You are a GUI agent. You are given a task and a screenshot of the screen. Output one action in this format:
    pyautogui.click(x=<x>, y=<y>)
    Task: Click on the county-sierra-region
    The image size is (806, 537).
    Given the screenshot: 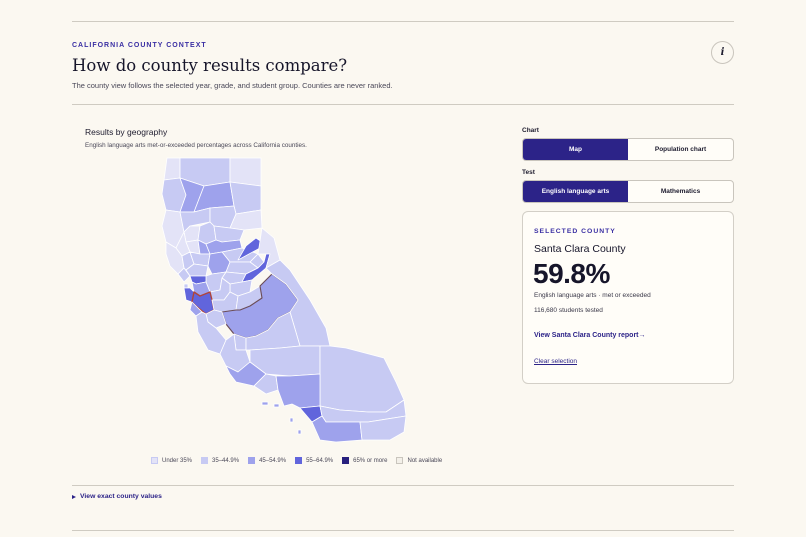 What is the action you would take?
    pyautogui.click(x=246, y=220)
    